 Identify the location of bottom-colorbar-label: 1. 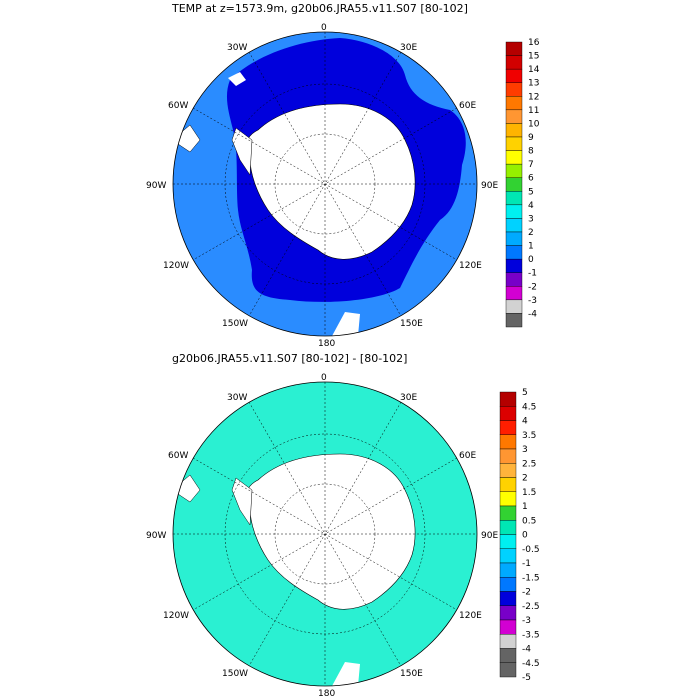
(525, 507).